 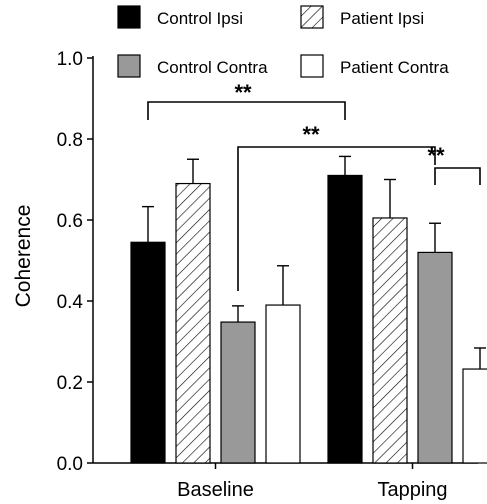 What do you see at coordinates (70, 59) in the screenshot?
I see `y-tick-label: 1.0` at bounding box center [70, 59].